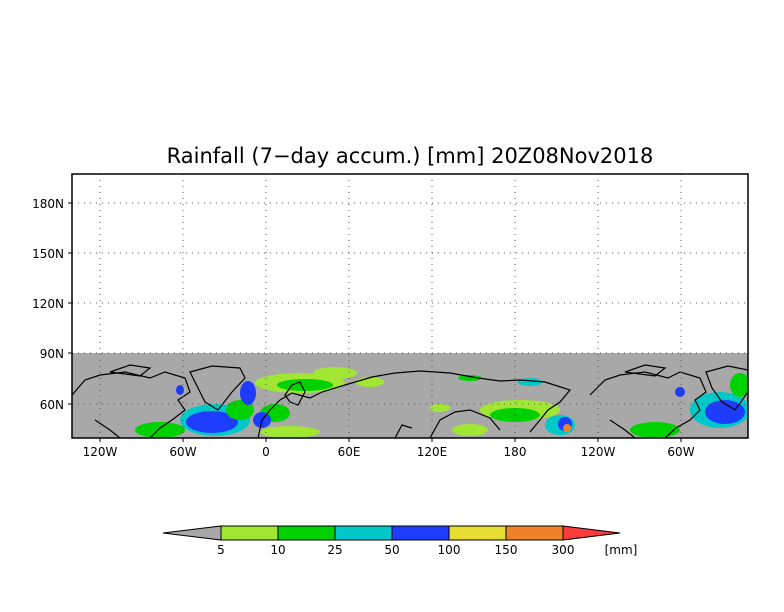 The image size is (784, 612). What do you see at coordinates (266, 452) in the screenshot?
I see `x-tick-label: 0` at bounding box center [266, 452].